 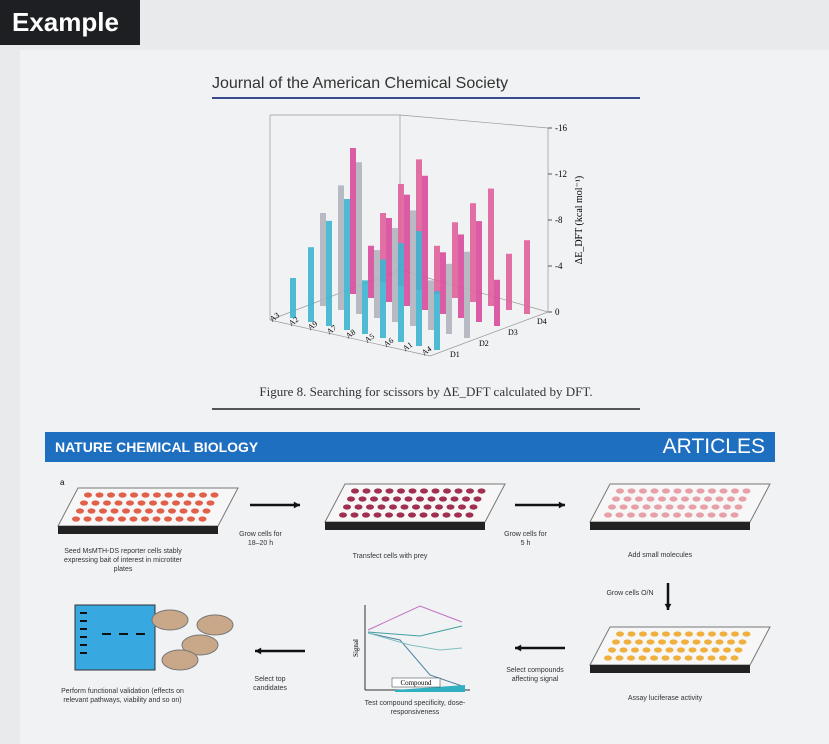 What do you see at coordinates (260, 539) in the screenshot?
I see `arrow-label: Grow cells for 18–20 h` at bounding box center [260, 539].